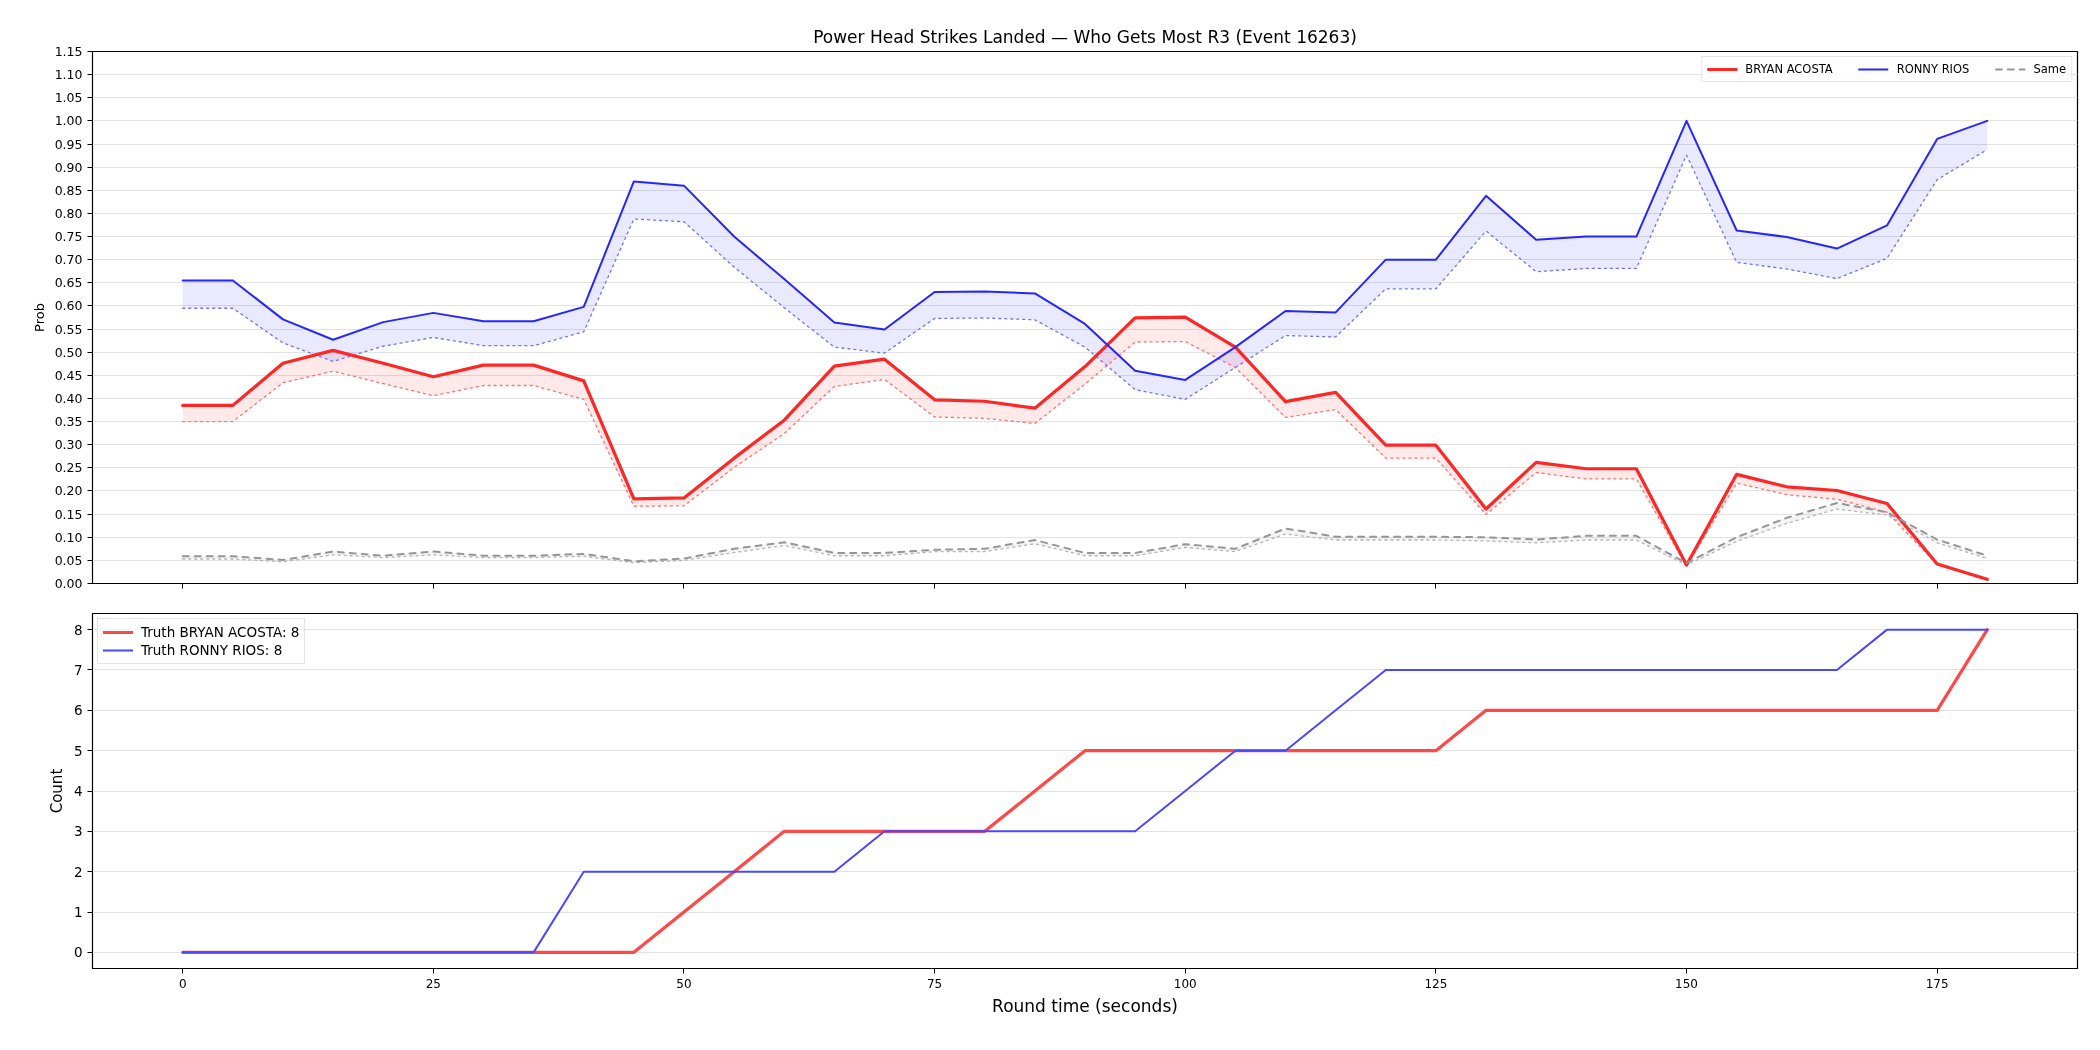 The image size is (2100, 1050). Describe the element at coordinates (1436, 983) in the screenshot. I see `x-tick-label: 125` at that location.